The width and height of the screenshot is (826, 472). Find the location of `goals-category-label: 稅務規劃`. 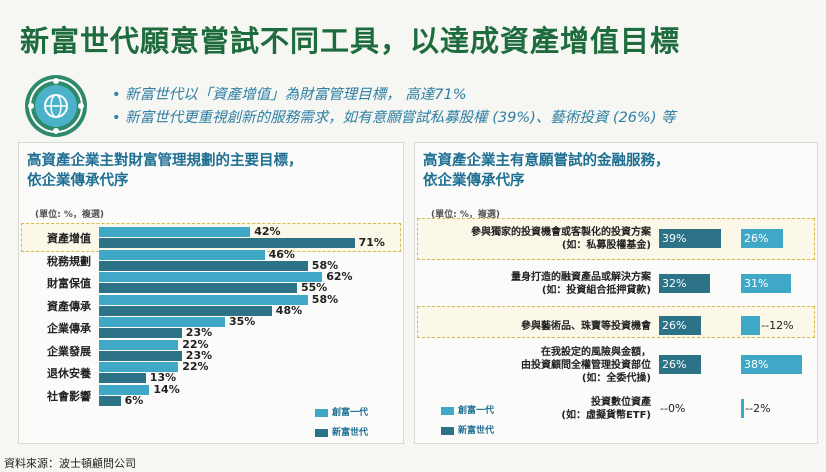

goals-category-label: 稅務規劃 is located at coordinates (69, 261).